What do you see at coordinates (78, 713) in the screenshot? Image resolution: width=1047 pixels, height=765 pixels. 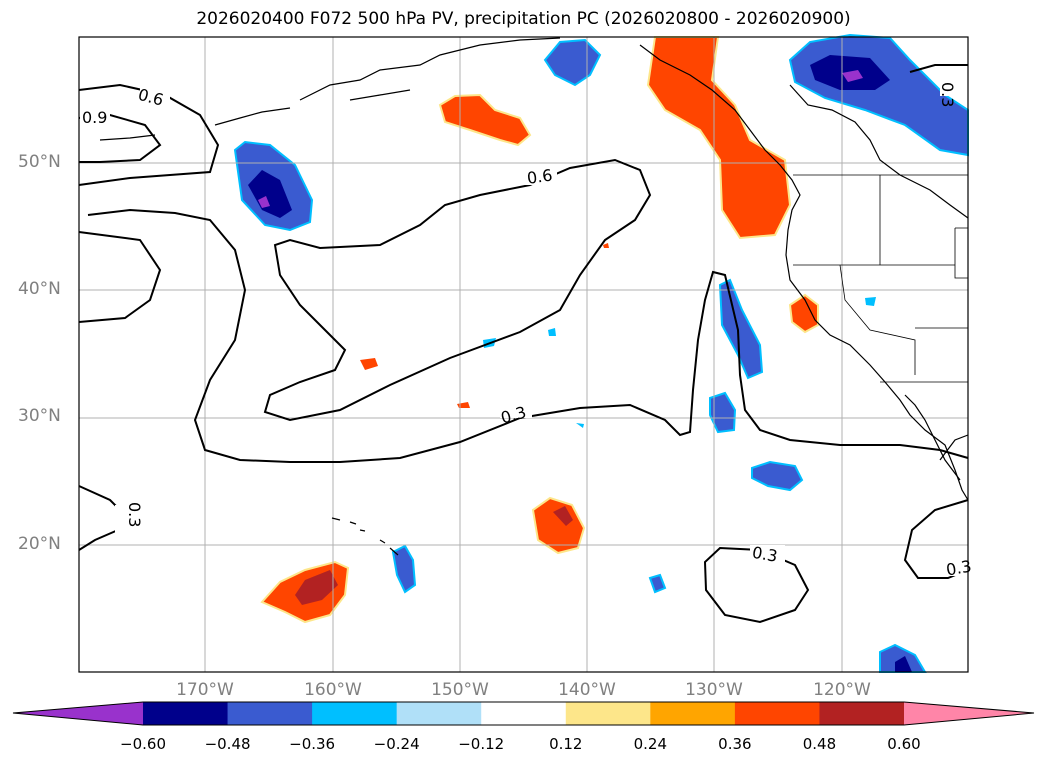 I see `colorbar-extend-low` at bounding box center [78, 713].